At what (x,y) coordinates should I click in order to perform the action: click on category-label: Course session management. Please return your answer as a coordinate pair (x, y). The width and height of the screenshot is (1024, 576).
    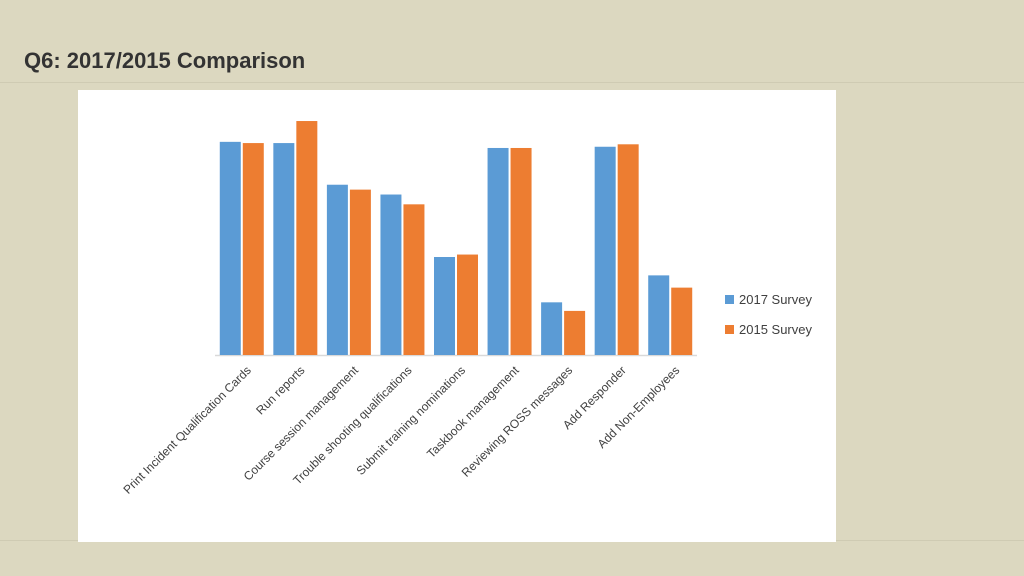
    Looking at the image, I should click on (301, 423).